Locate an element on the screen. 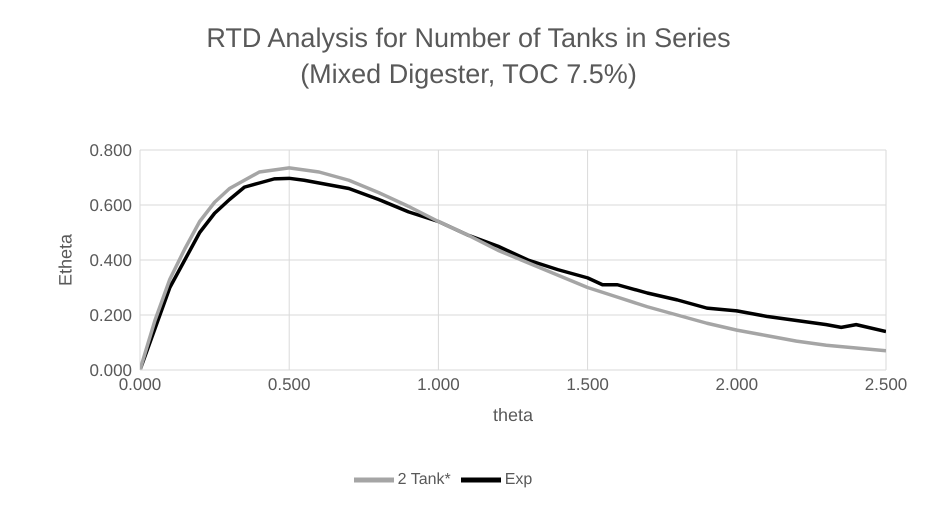 The height and width of the screenshot is (520, 937). chart-title: RTD Analysis for Number of Tanks in Series (Mixed Digester, TOC 7.5%) is located at coordinates (468, 56).